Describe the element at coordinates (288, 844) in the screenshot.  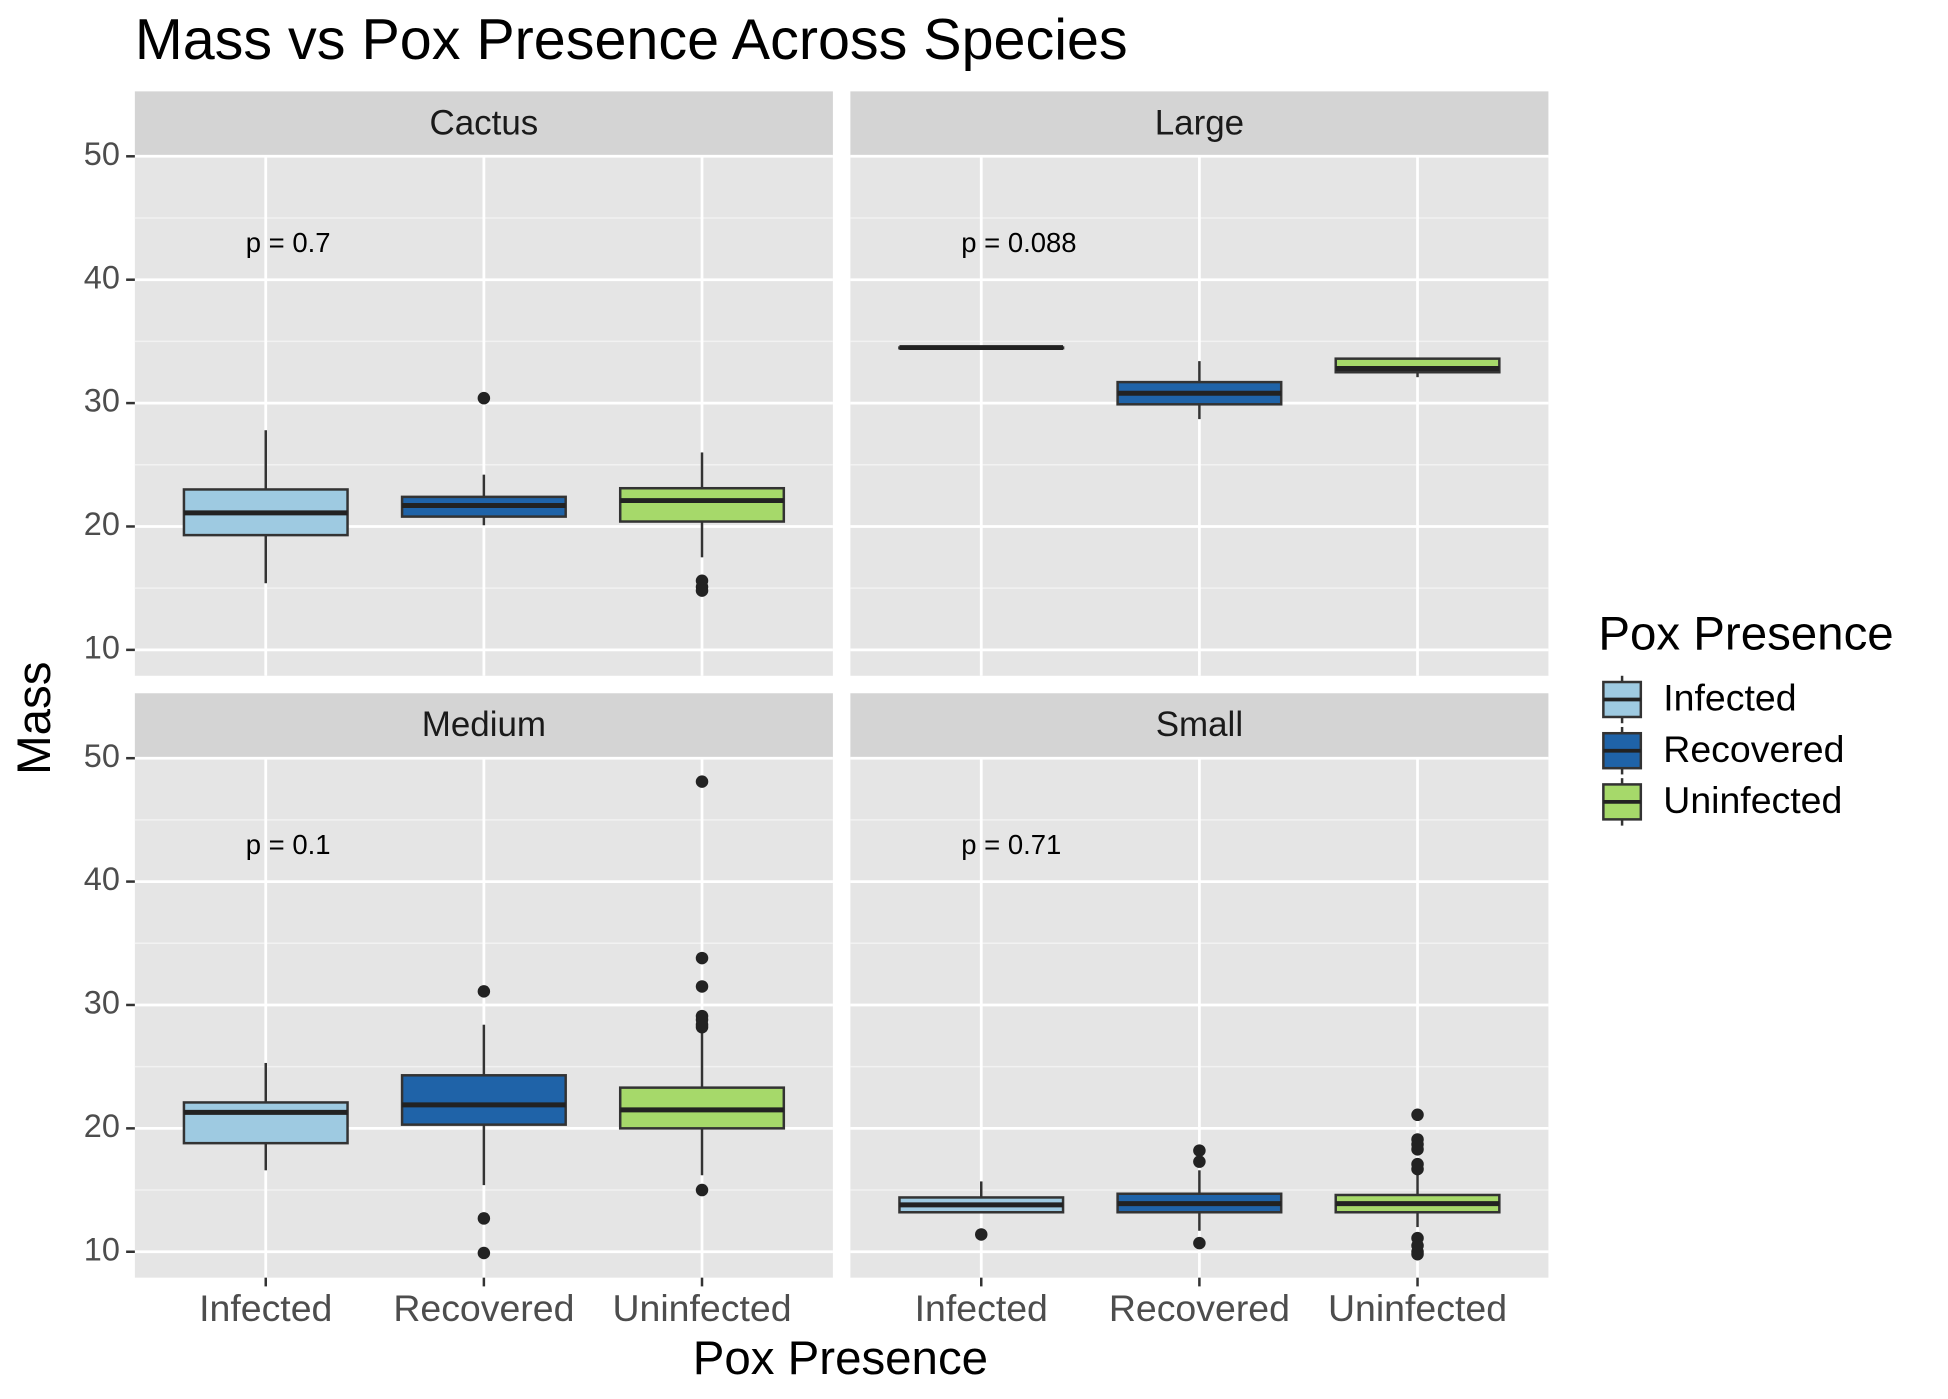
I see `p-value: p = 0.1` at that location.